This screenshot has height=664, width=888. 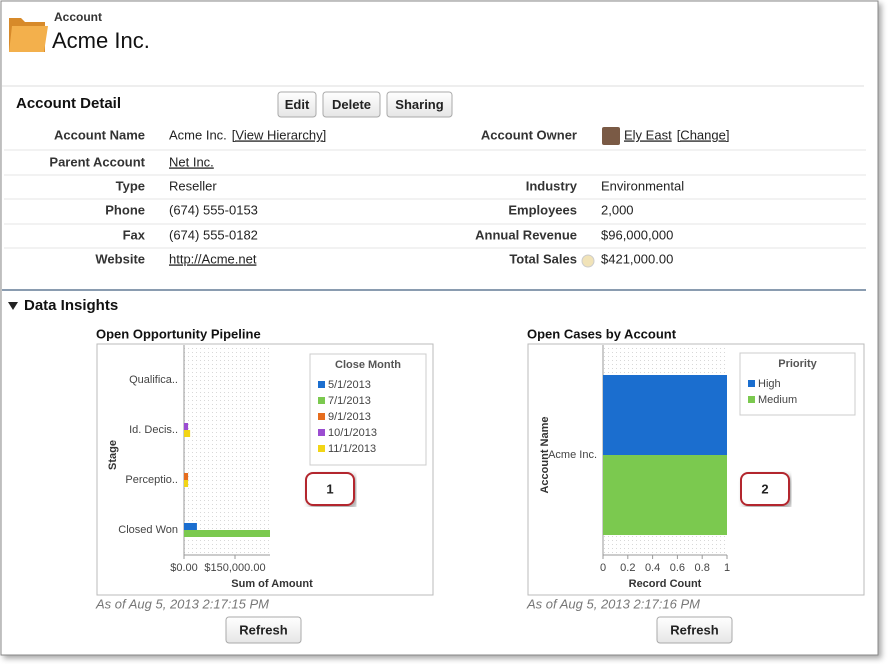 I want to click on chart-title: Open Opportunity Pipeline, so click(x=178, y=333).